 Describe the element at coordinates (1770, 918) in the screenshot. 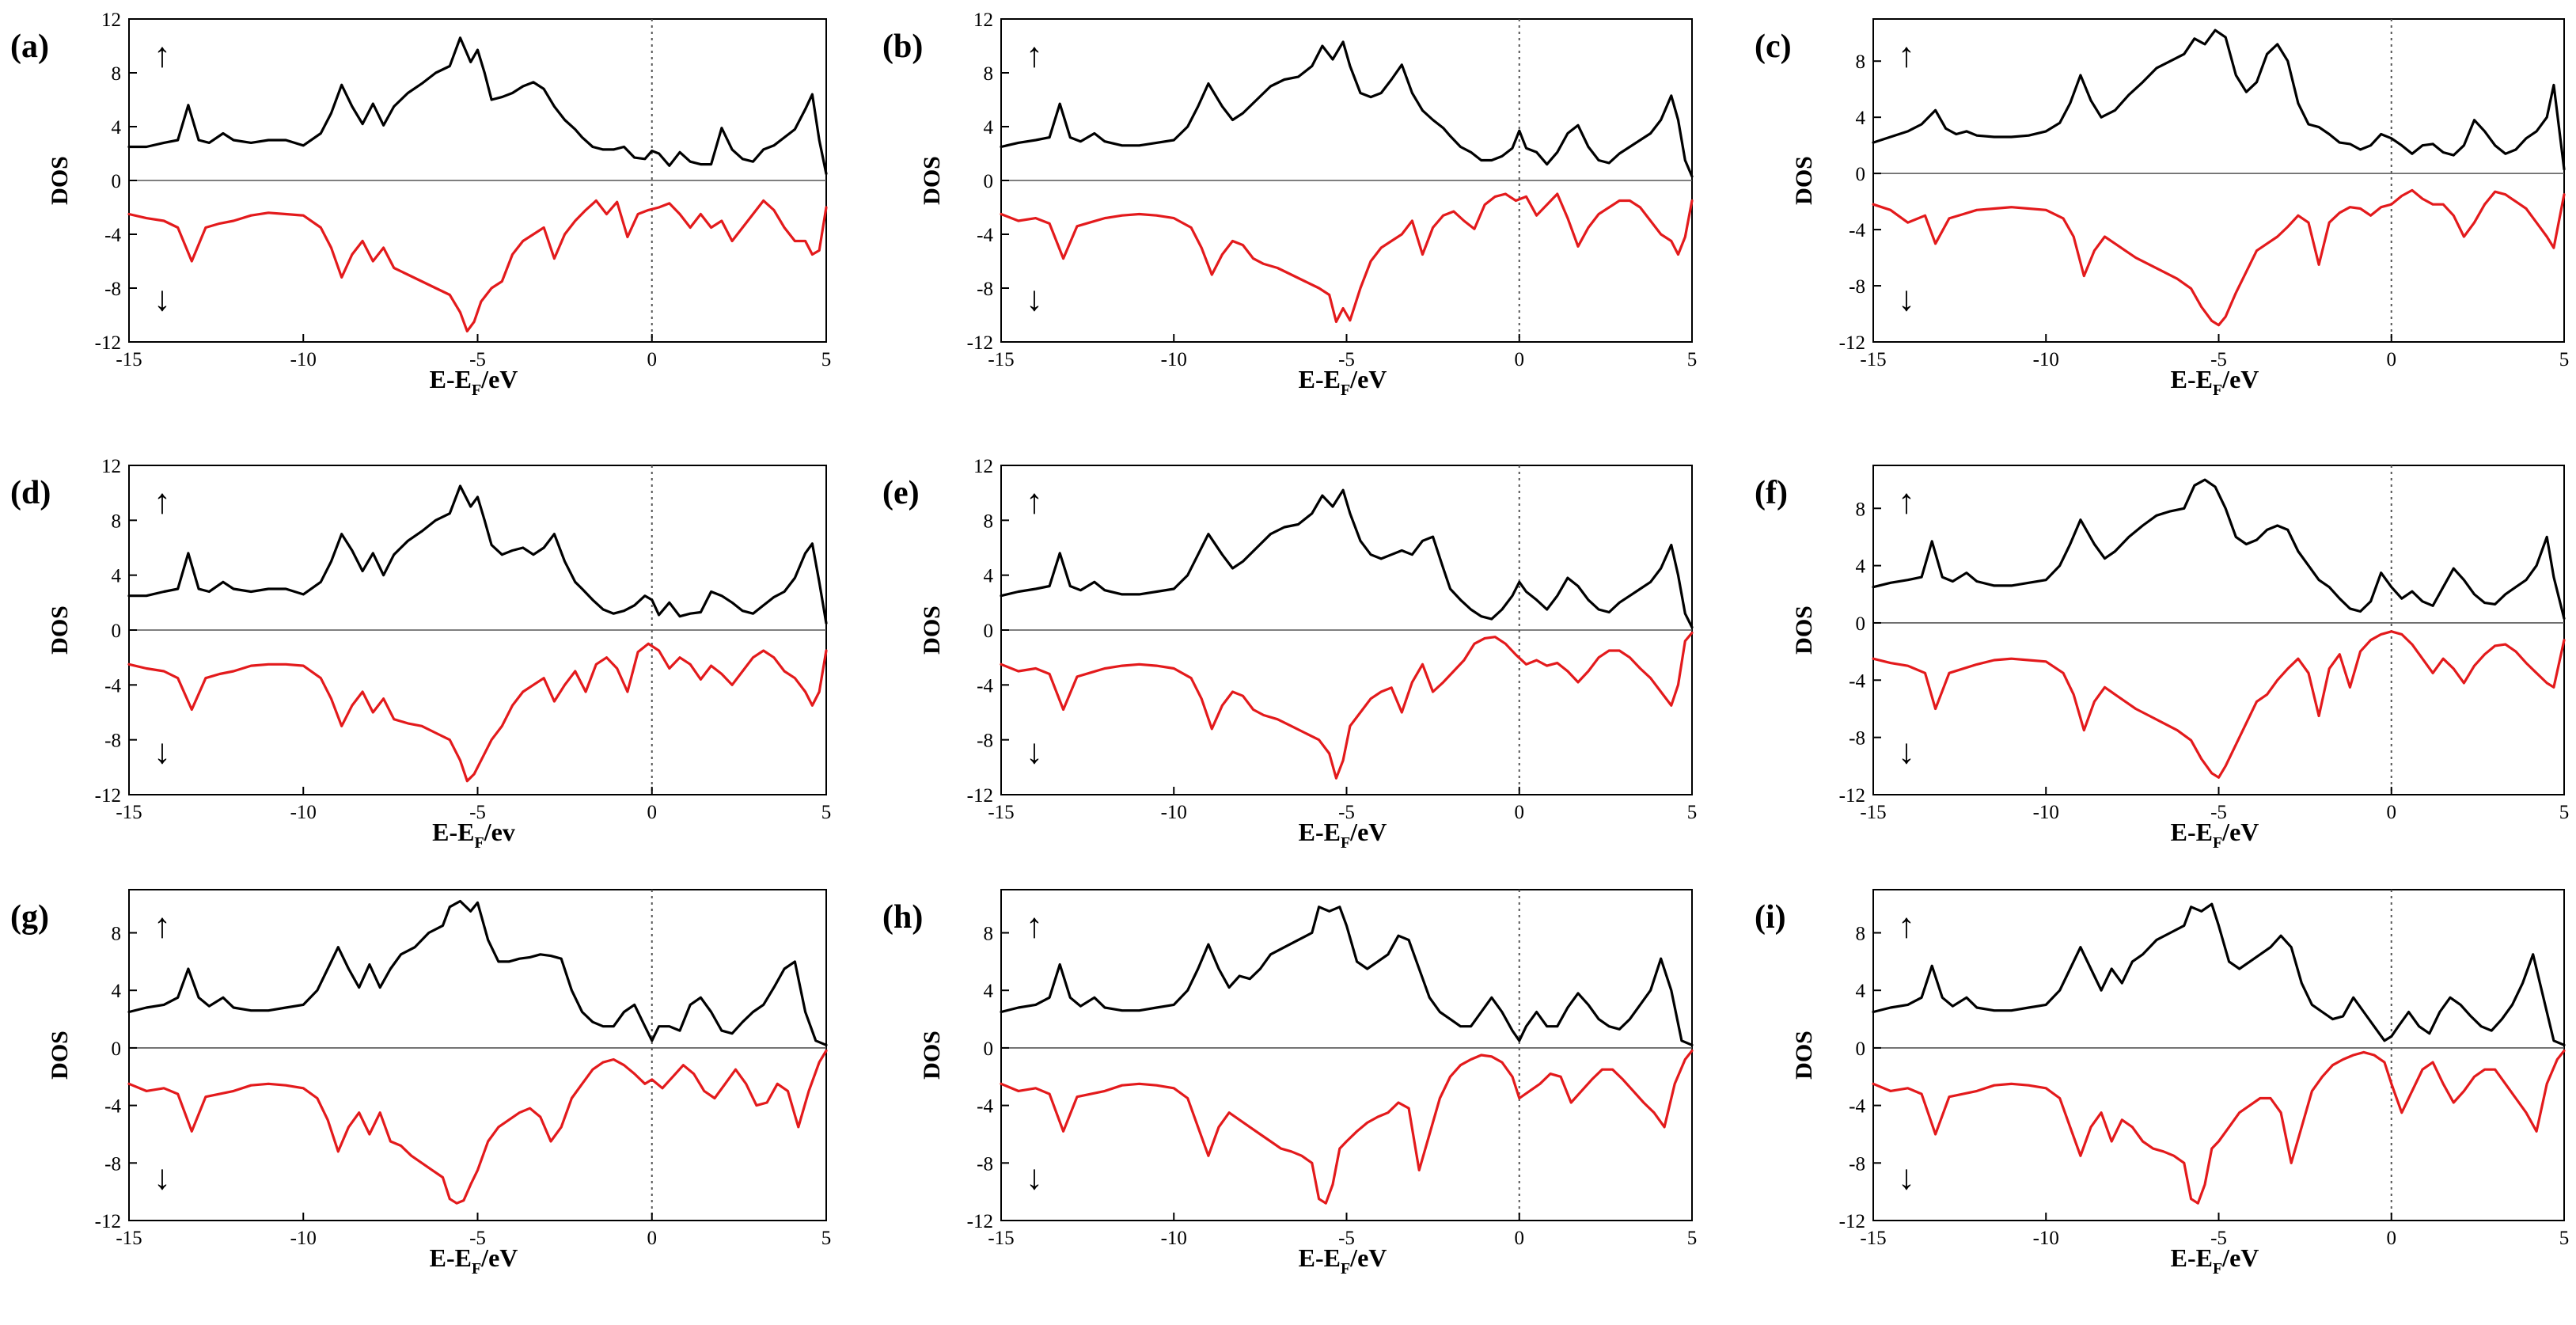

I see `panel-label: (i)` at that location.